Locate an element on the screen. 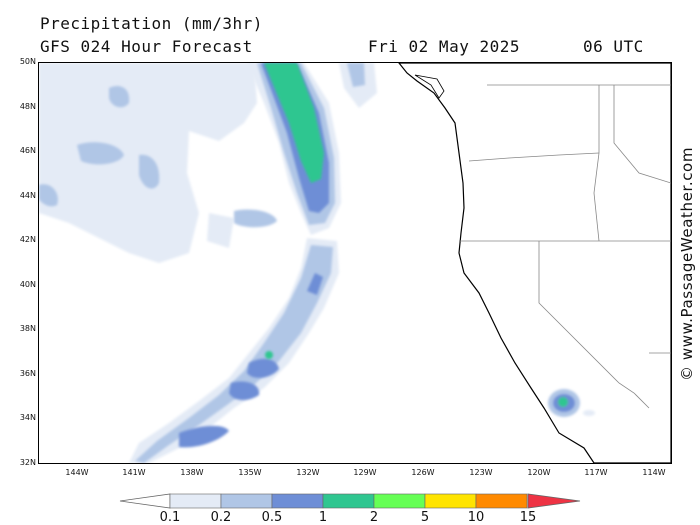  model-label: GFS 024 Hour Forecast is located at coordinates (146, 46).